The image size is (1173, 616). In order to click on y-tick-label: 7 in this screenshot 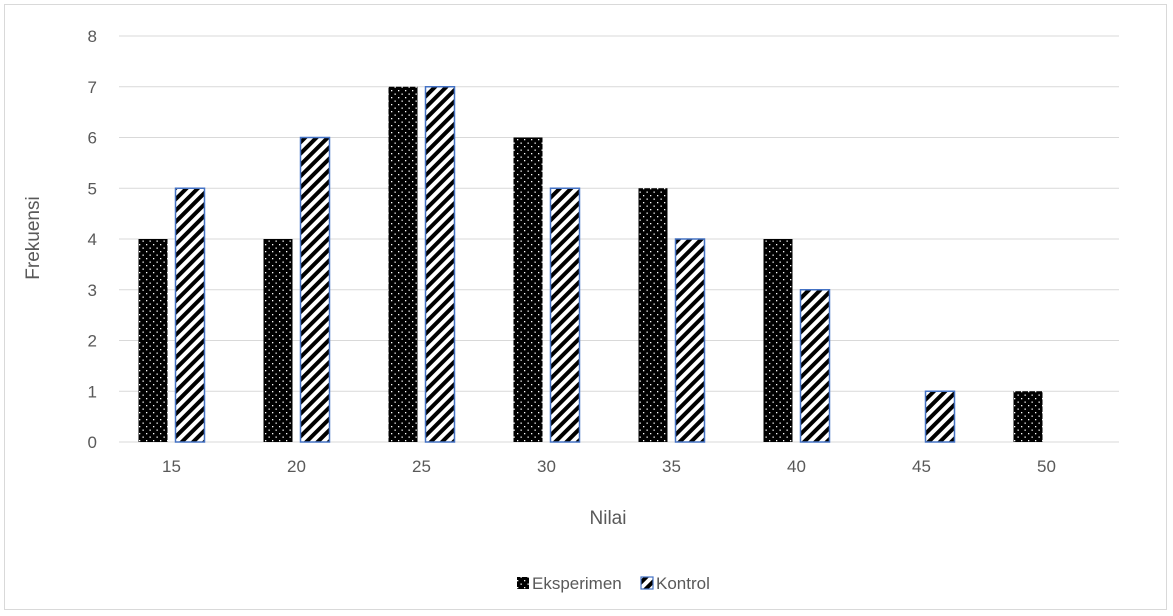, I will do `click(92, 87)`.